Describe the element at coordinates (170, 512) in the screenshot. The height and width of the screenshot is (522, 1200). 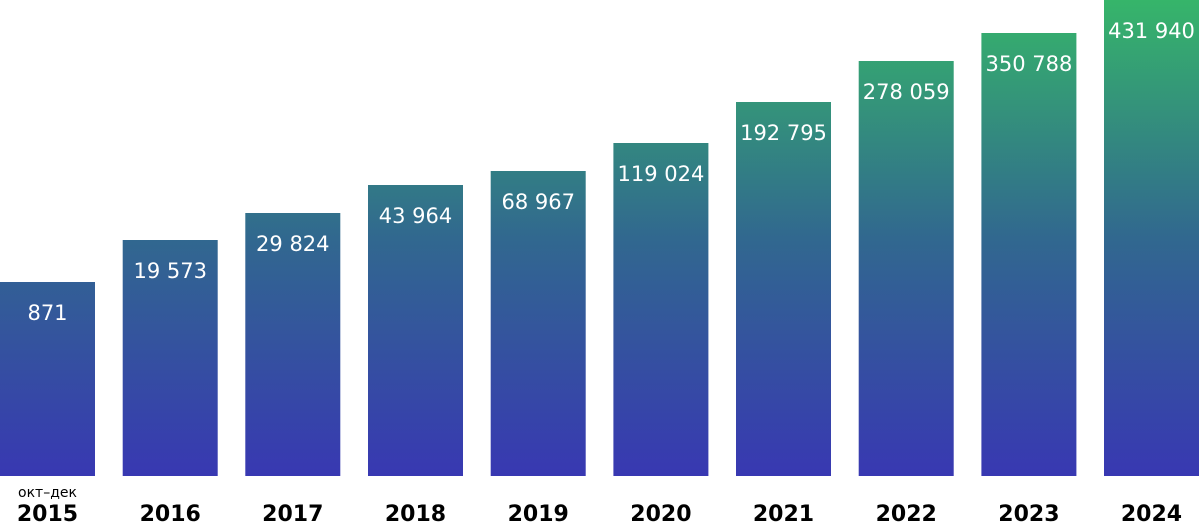
I see `x-tick-label-2016: 2016` at that location.